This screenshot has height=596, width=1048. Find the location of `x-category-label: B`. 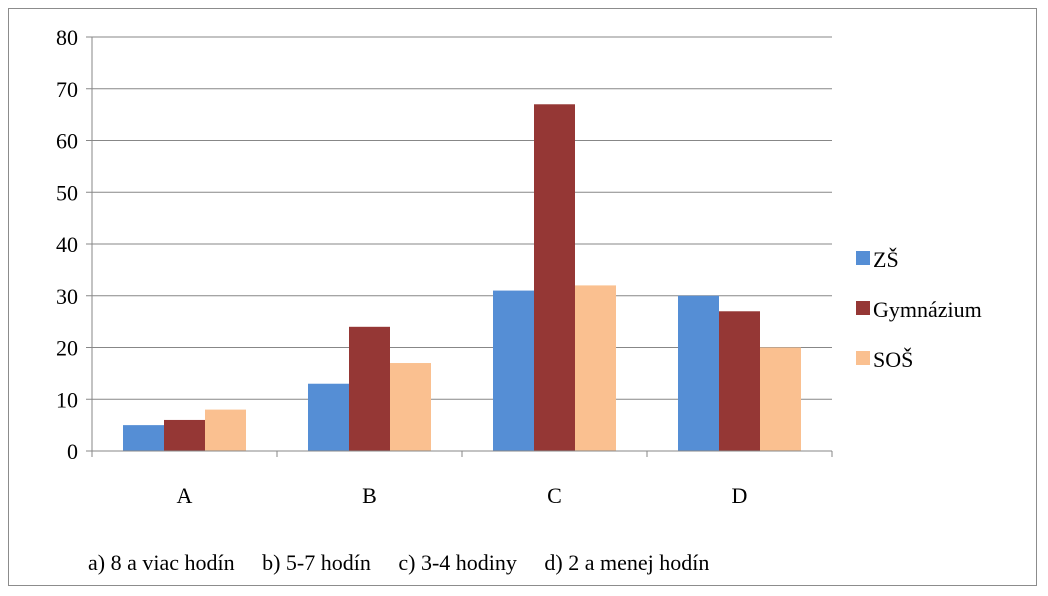

x-category-label: B is located at coordinates (369, 495).